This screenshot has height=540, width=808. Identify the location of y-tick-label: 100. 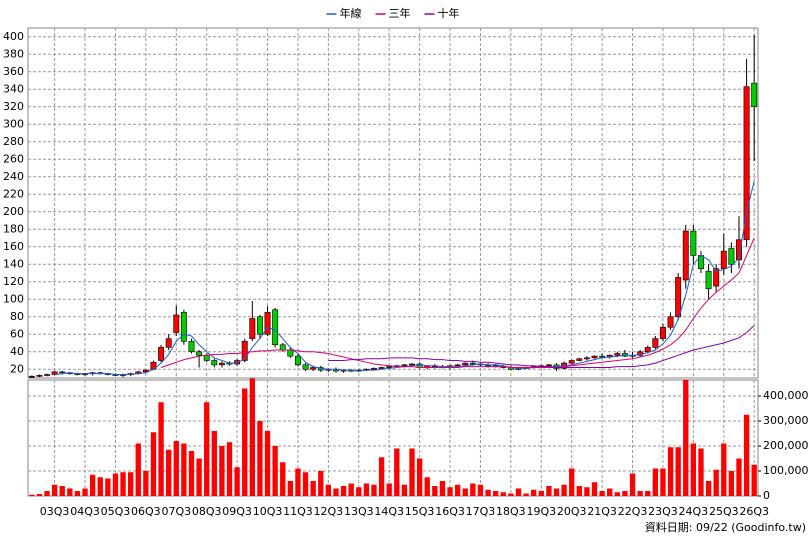
(13, 298).